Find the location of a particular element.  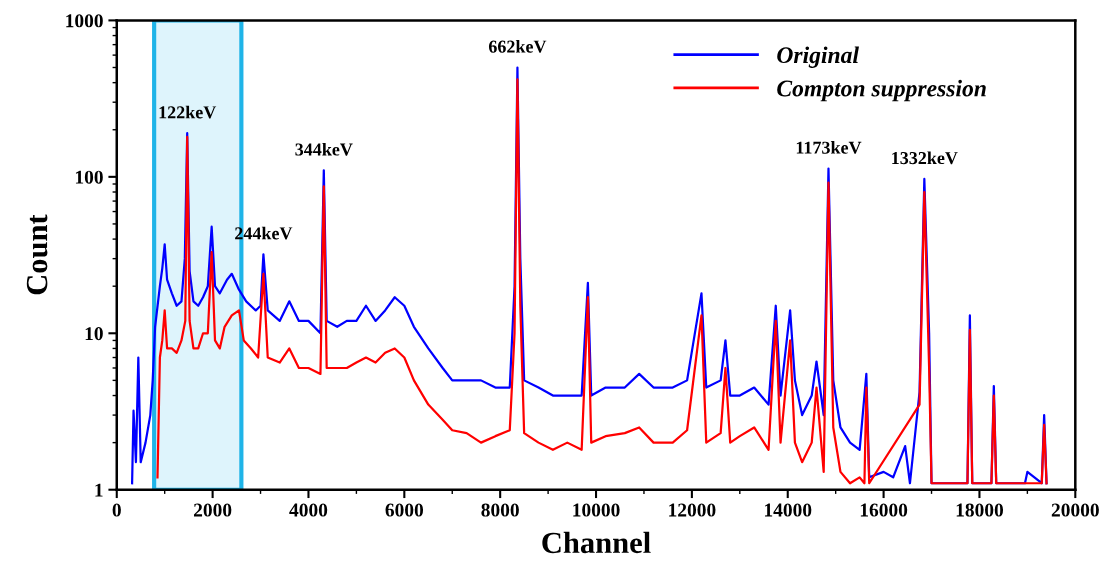

x-tick-label: 2000 is located at coordinates (212, 510).